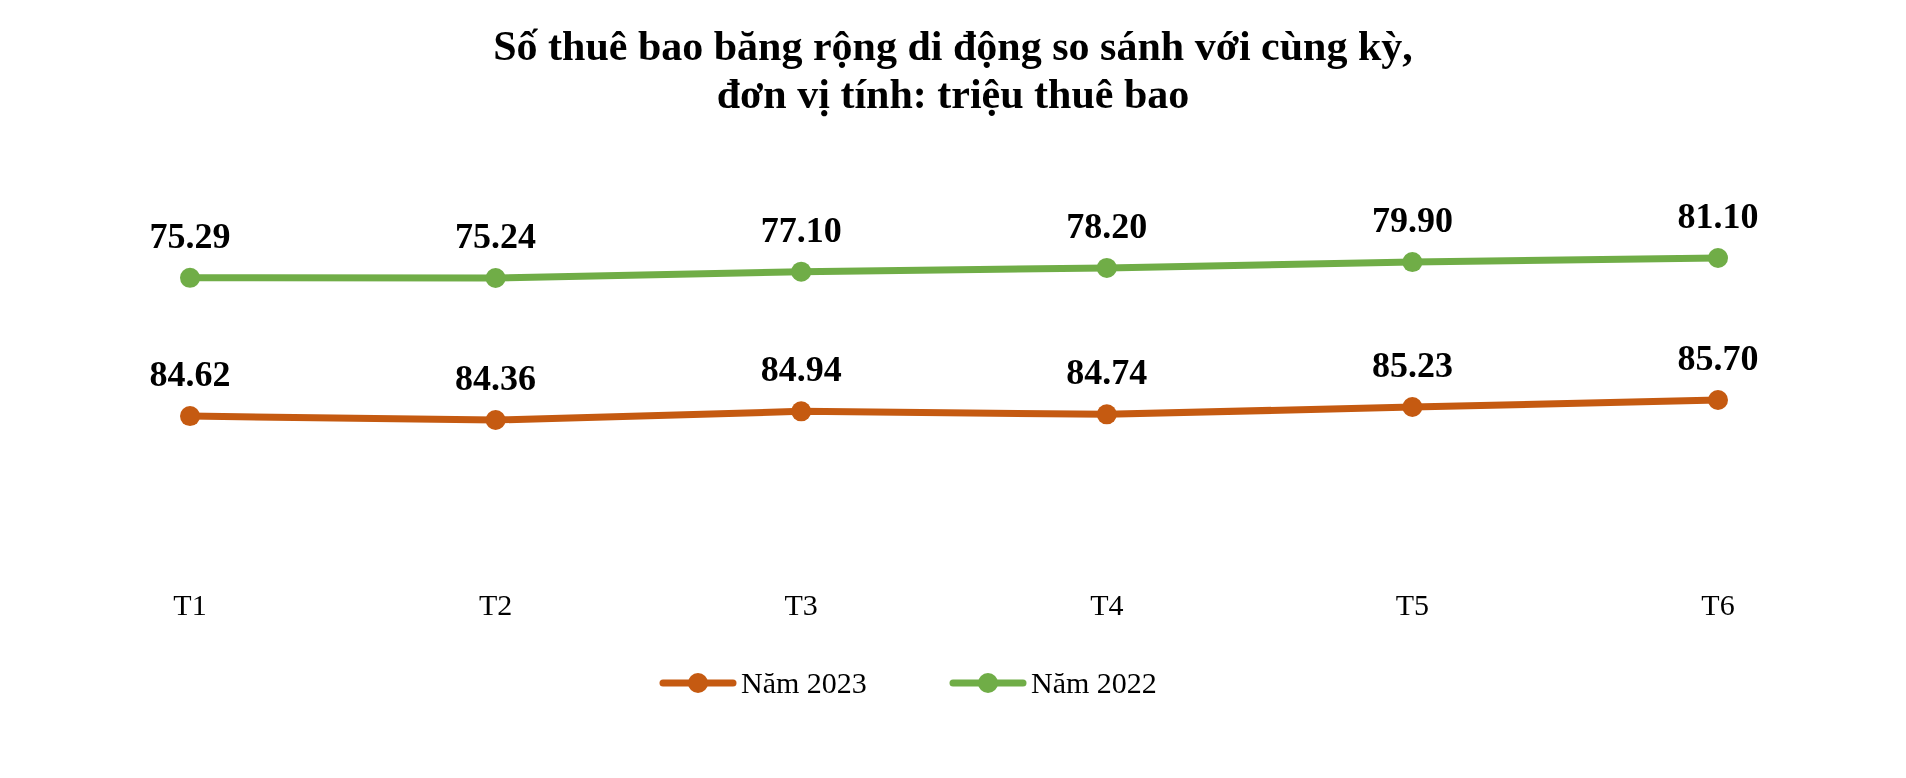 The image size is (1906, 778). I want to click on x-tick-label: T1, so click(190, 604).